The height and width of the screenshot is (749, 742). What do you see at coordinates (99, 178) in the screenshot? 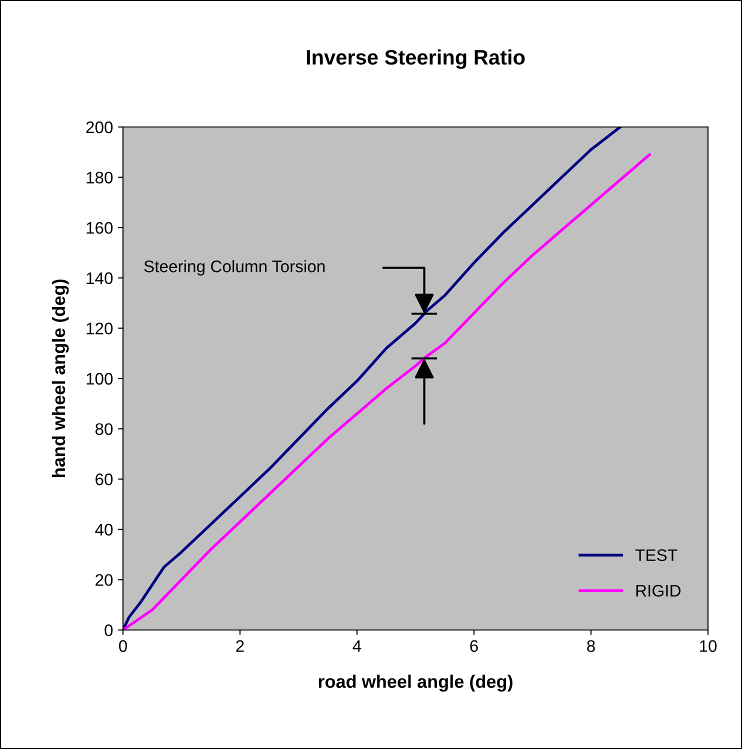
I see `y-tick-label: 180` at bounding box center [99, 178].